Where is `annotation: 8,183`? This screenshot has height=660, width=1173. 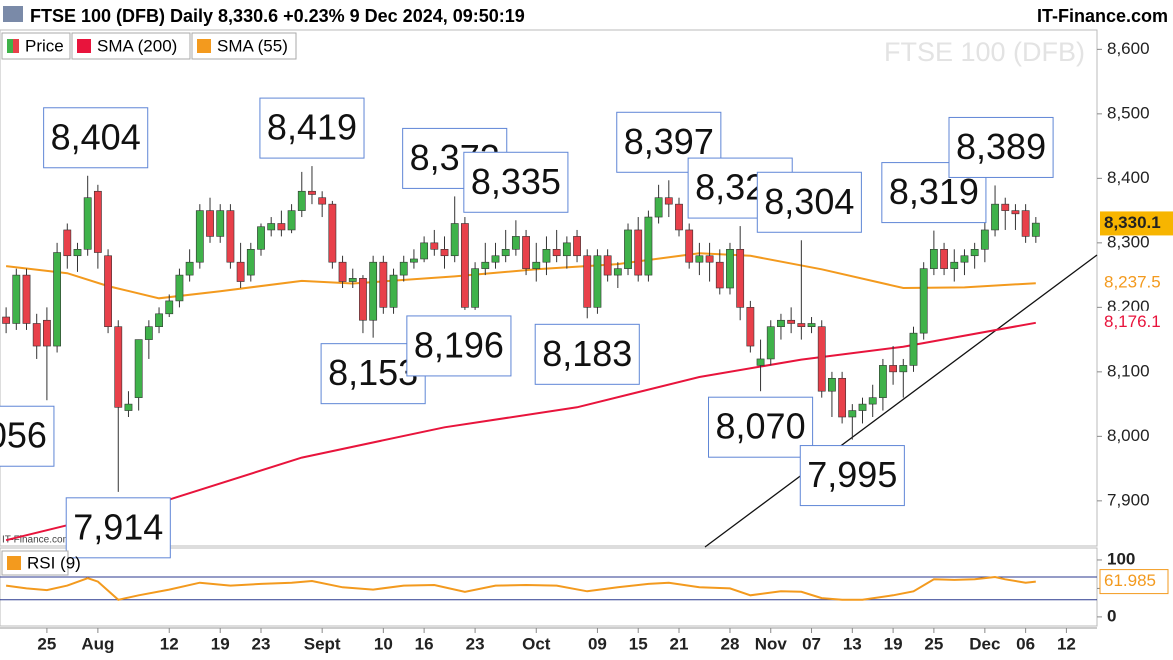
annotation: 8,183 is located at coordinates (587, 354).